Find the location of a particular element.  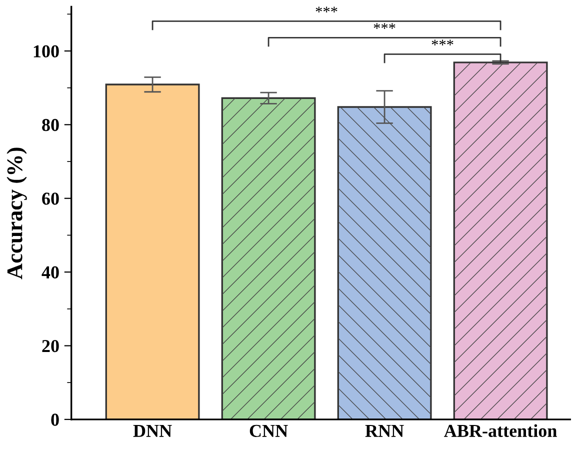

x-tick-label: DNN is located at coordinates (152, 430).